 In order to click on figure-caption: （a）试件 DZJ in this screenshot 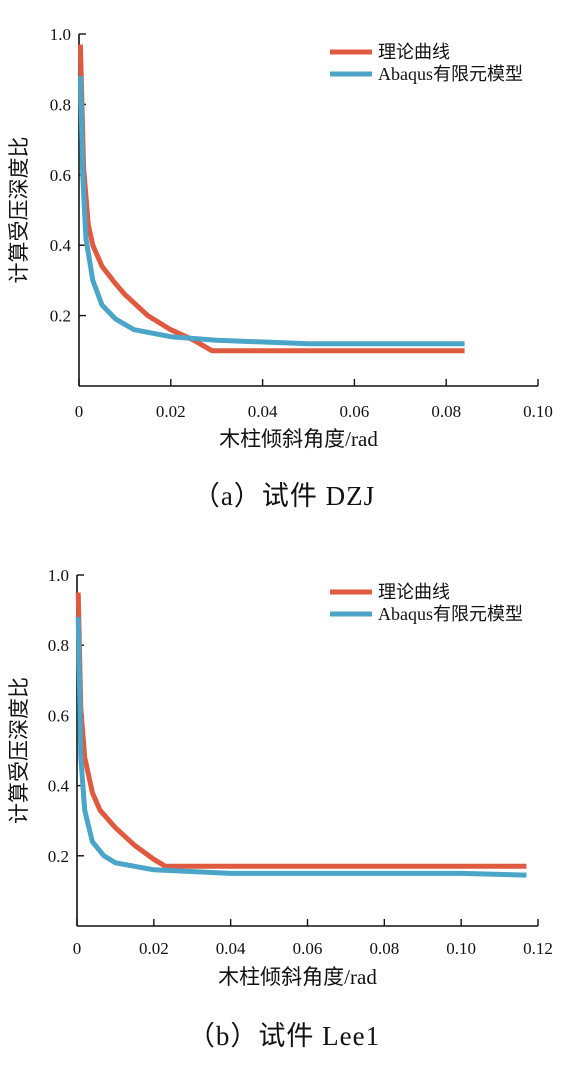, I will do `click(284, 496)`.